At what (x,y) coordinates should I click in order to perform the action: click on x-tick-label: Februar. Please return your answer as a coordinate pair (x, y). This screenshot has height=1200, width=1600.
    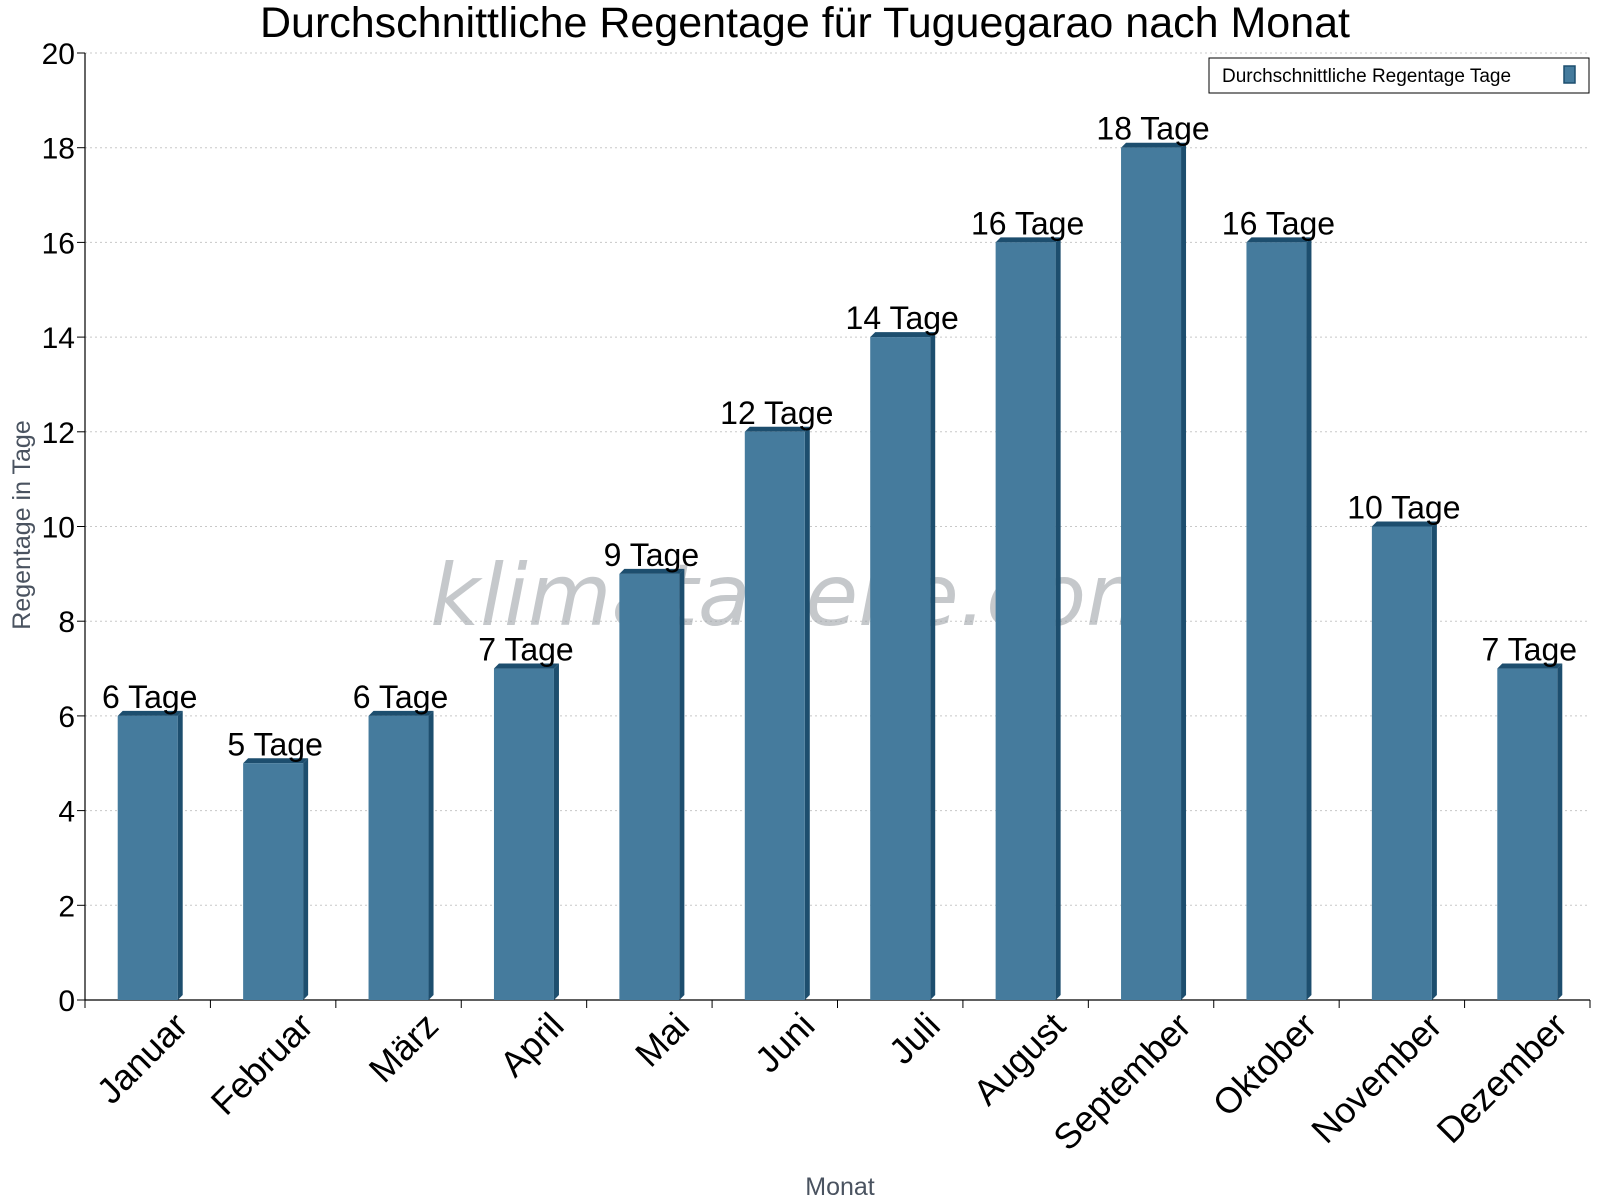
    Looking at the image, I should click on (262, 1064).